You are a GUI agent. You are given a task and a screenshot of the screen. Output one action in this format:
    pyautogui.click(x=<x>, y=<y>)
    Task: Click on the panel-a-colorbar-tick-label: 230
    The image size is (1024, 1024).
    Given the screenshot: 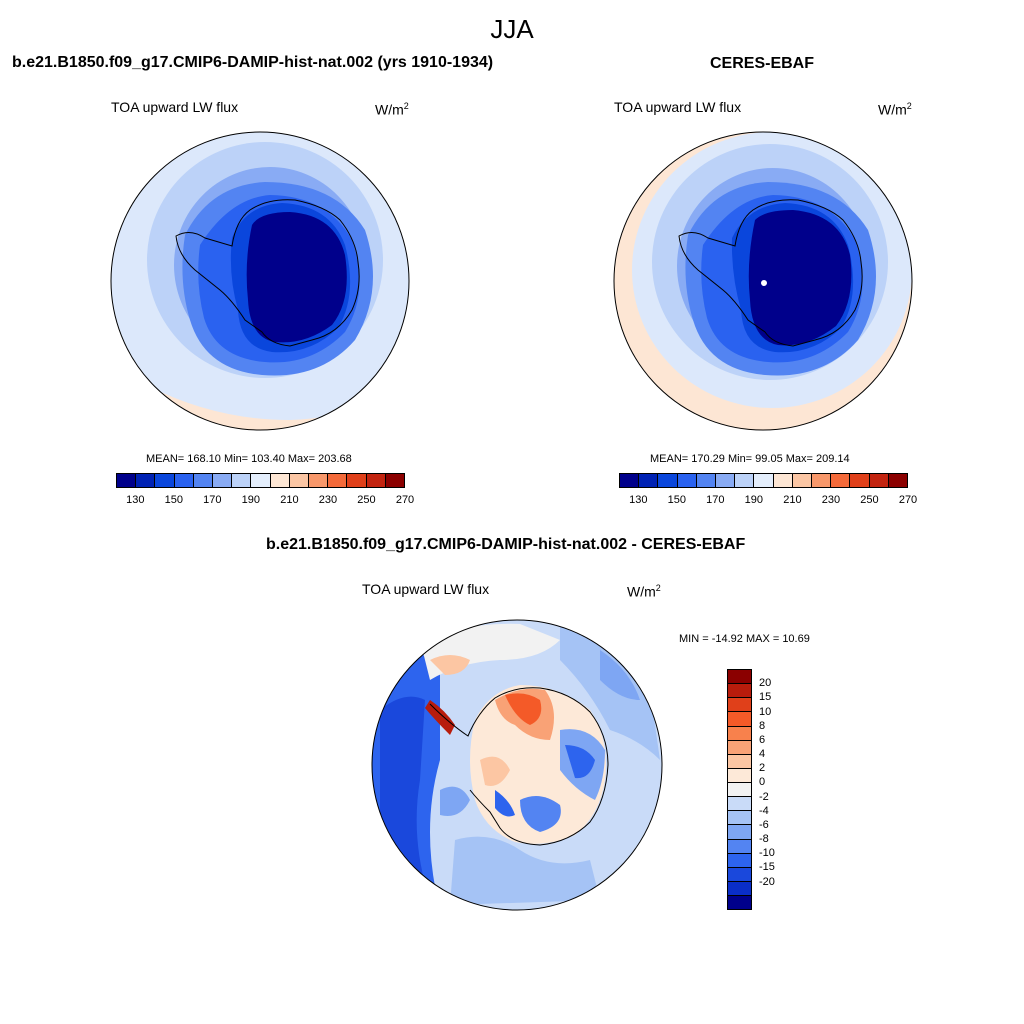 What is the action you would take?
    pyautogui.click(x=328, y=500)
    